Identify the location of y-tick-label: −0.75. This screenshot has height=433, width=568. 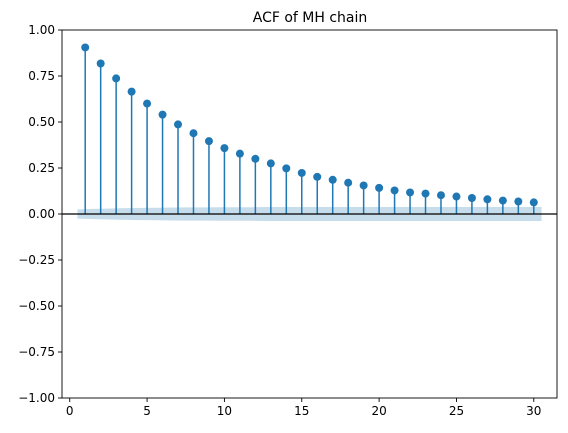
(36, 352).